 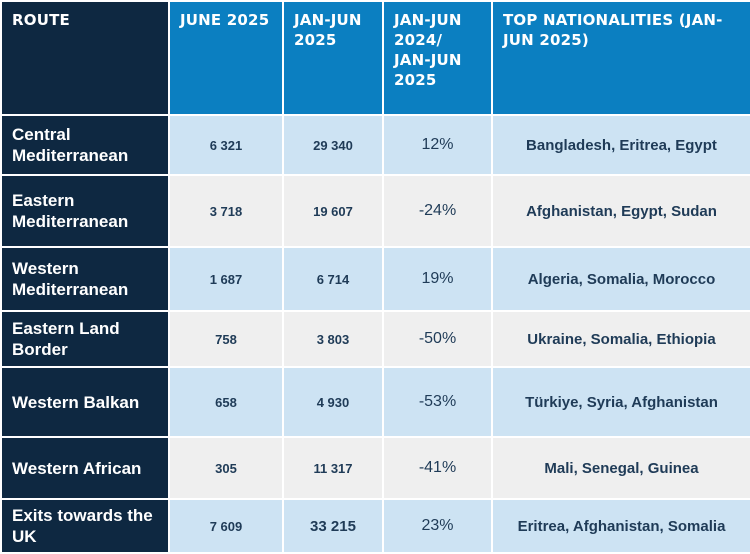 I want to click on jan-jun-value: 4 930, so click(x=333, y=402).